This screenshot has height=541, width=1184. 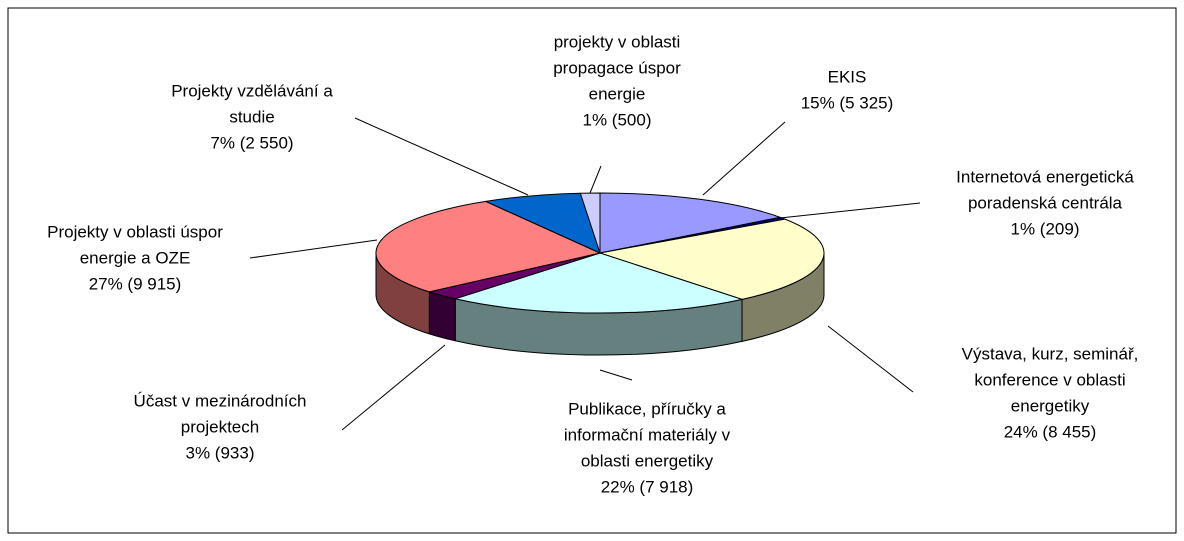 What do you see at coordinates (617, 119) in the screenshot?
I see `value-label: 1% (500)` at bounding box center [617, 119].